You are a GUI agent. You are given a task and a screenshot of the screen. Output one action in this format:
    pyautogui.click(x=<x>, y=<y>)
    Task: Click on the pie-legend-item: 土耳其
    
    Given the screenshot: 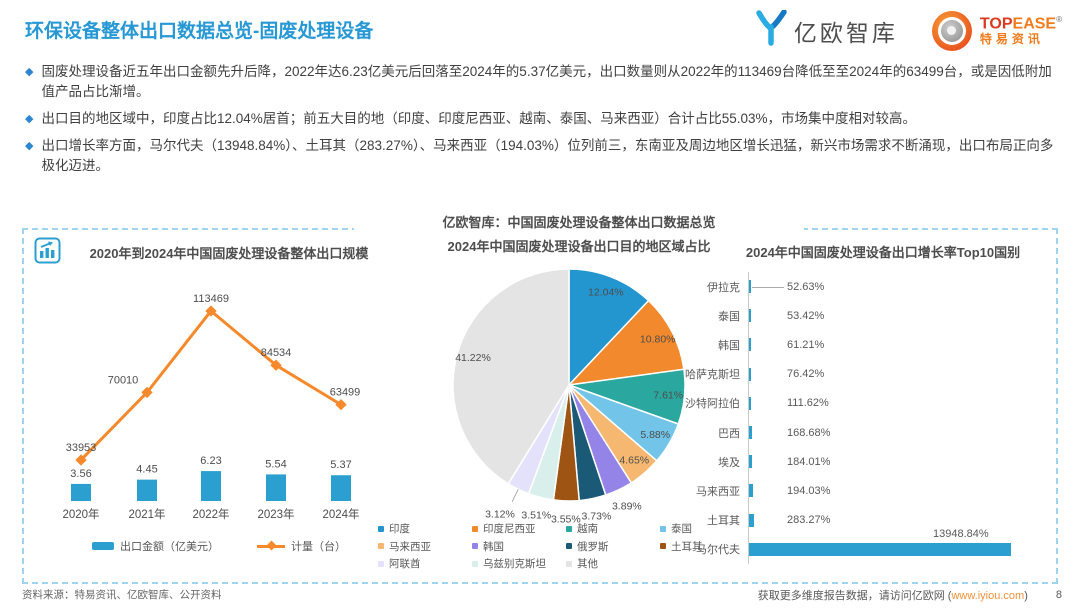 What is the action you would take?
    pyautogui.click(x=707, y=547)
    